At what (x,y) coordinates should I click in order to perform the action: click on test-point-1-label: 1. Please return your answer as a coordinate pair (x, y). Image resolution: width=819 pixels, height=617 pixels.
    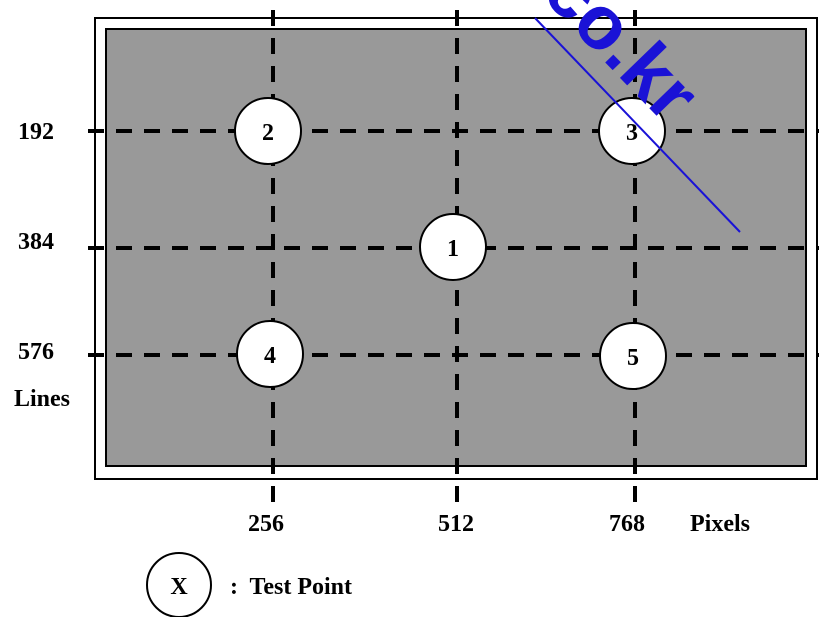
    Looking at the image, I should click on (453, 249).